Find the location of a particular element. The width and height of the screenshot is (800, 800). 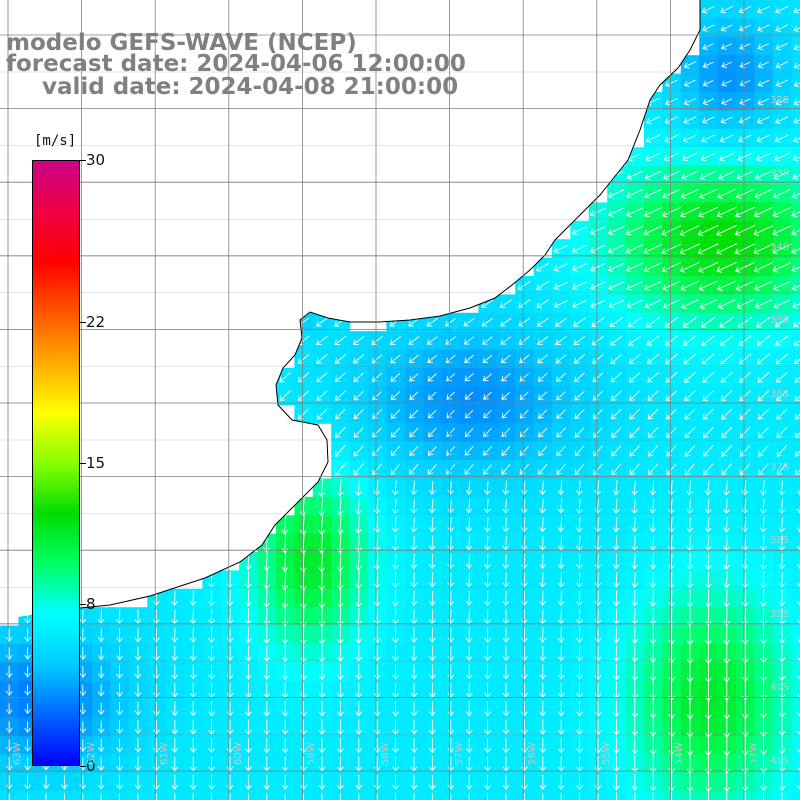

longitude-label: 54W is located at coordinates (680, 753).